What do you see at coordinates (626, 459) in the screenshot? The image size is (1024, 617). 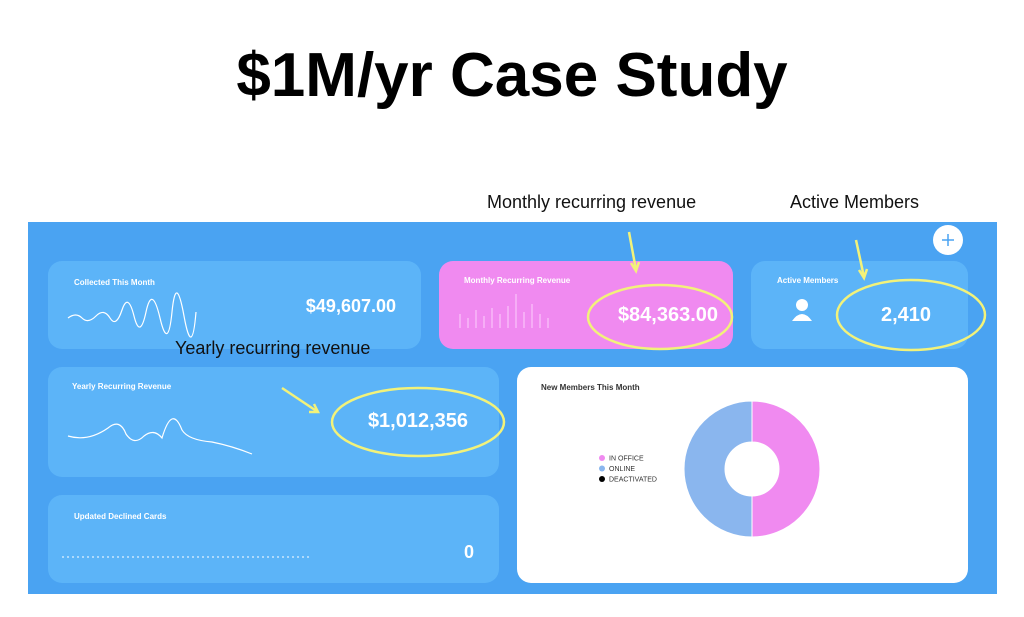 I see `legend-label: IN OFFICE` at bounding box center [626, 459].